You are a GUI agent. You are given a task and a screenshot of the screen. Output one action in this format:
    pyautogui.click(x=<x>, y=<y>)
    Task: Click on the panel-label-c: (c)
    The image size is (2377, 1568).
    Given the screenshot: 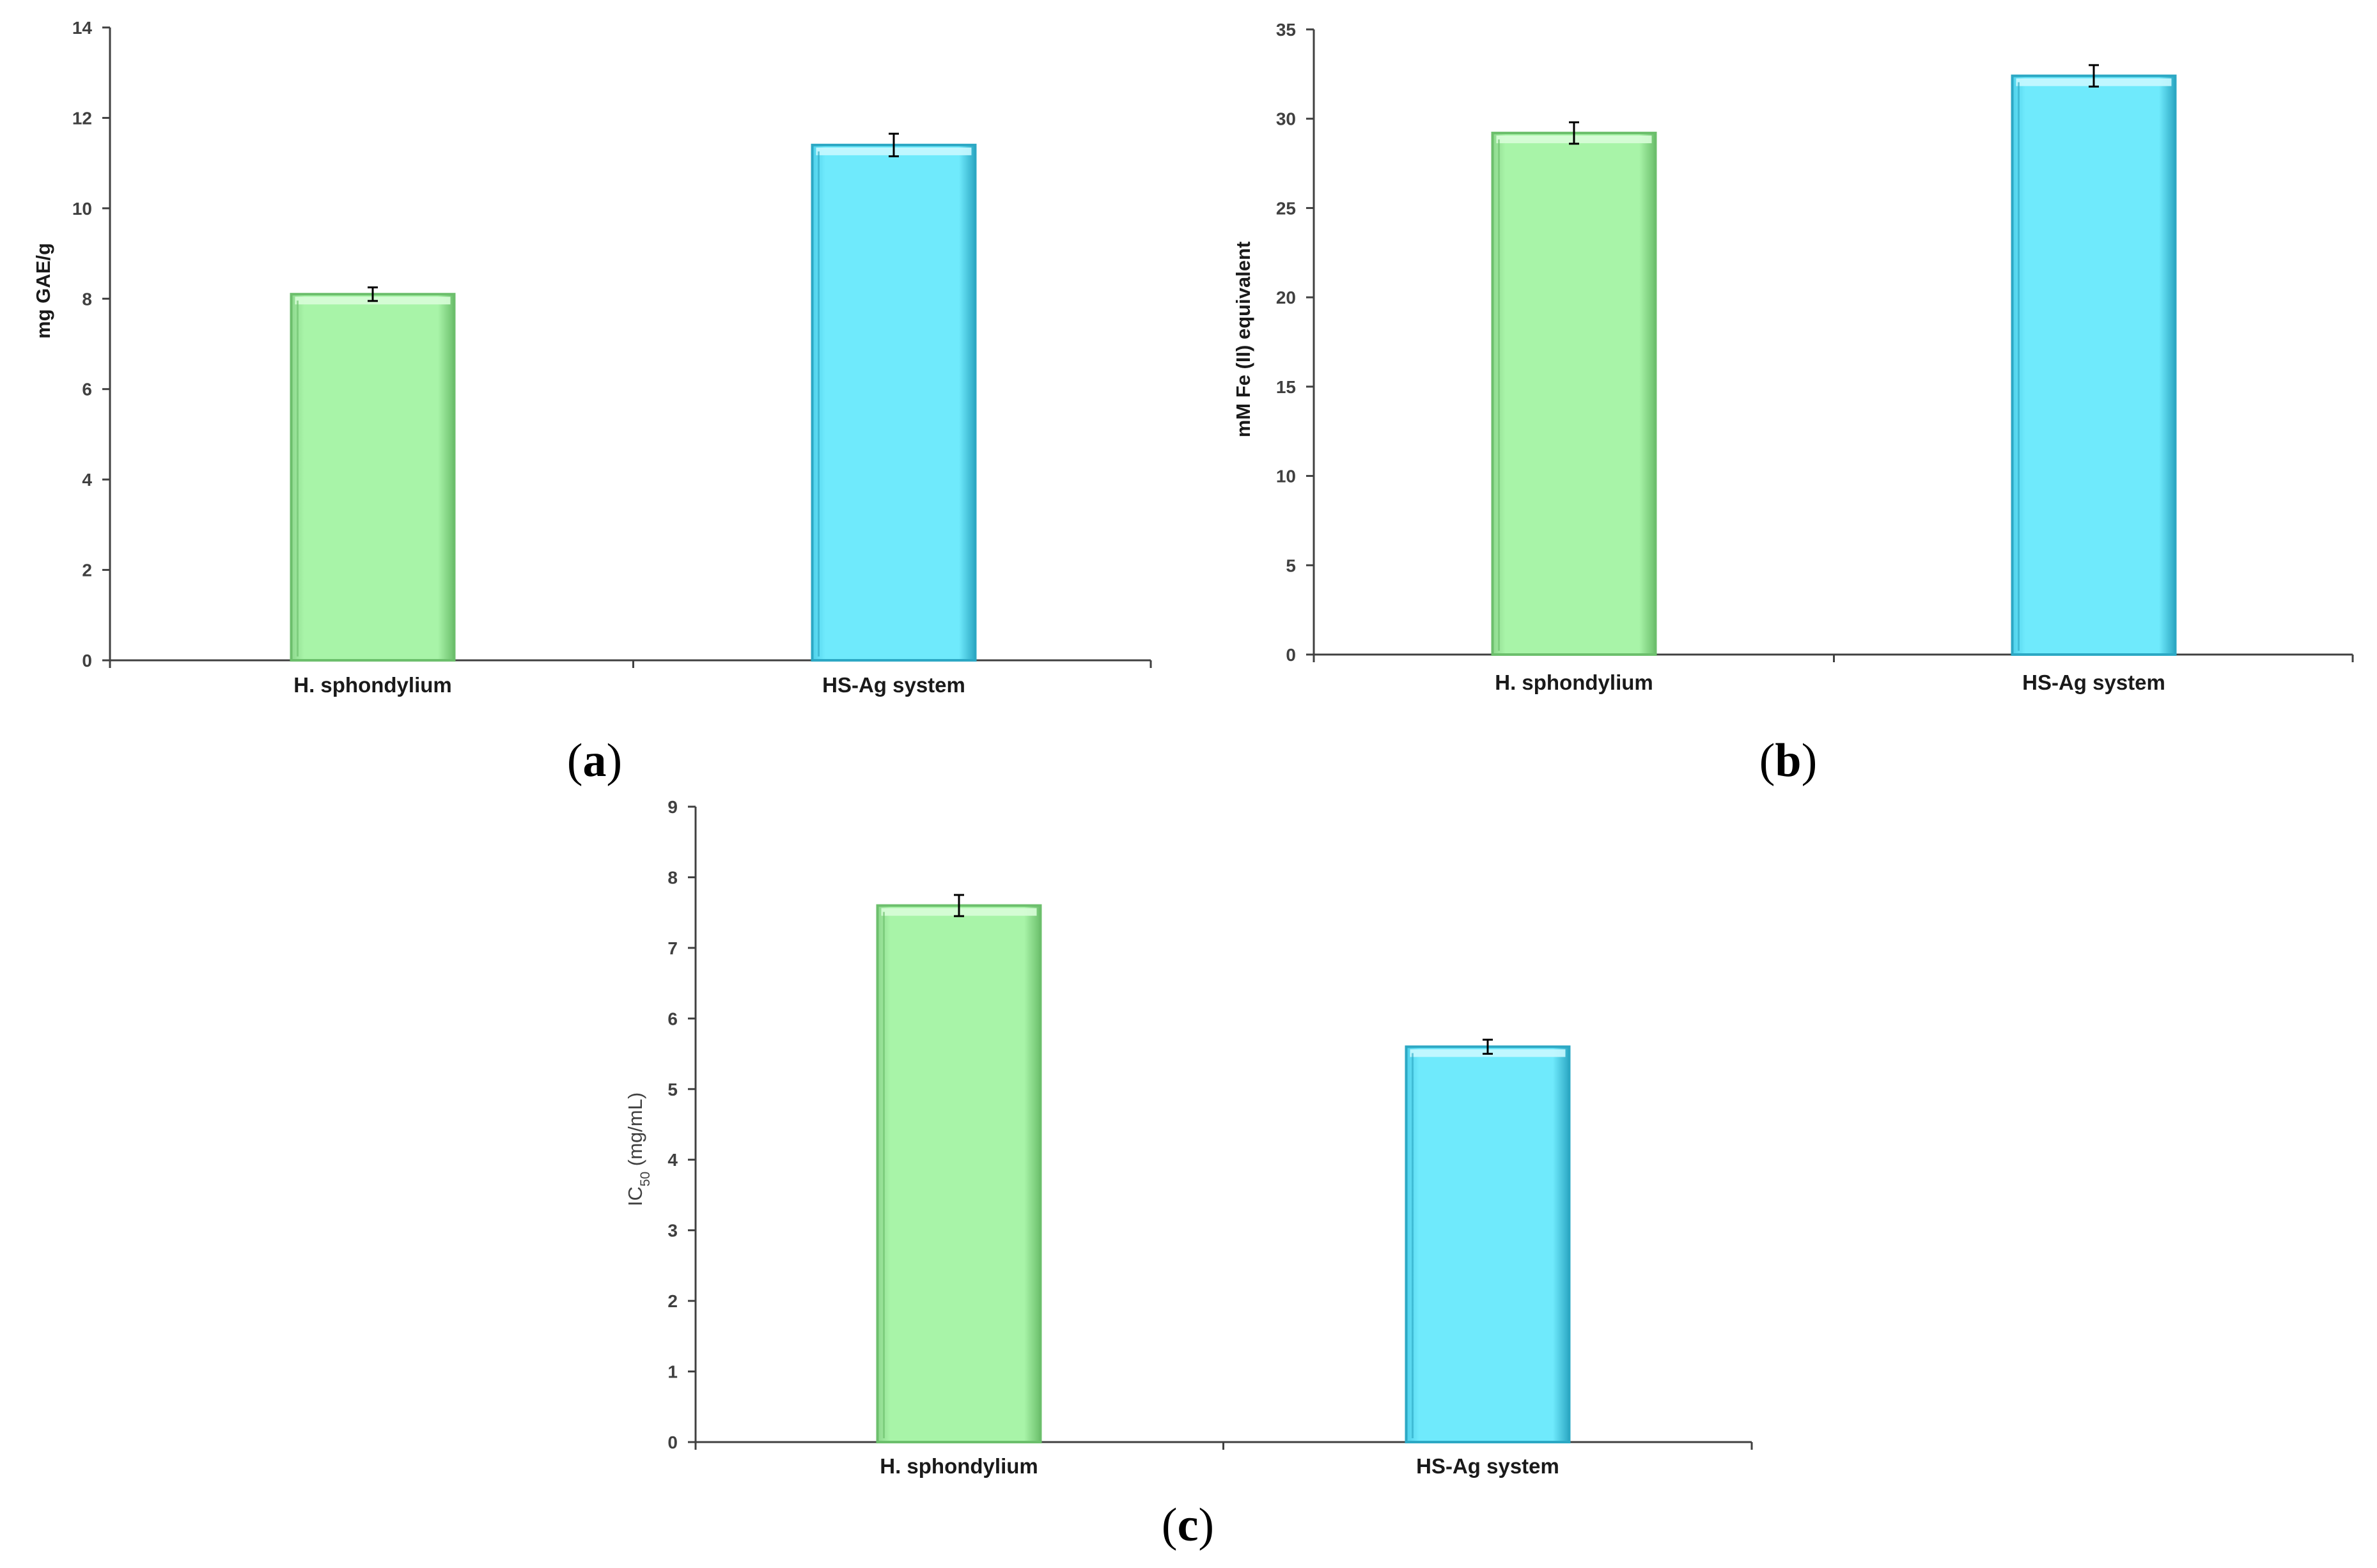 What is the action you would take?
    pyautogui.click(x=1188, y=1525)
    